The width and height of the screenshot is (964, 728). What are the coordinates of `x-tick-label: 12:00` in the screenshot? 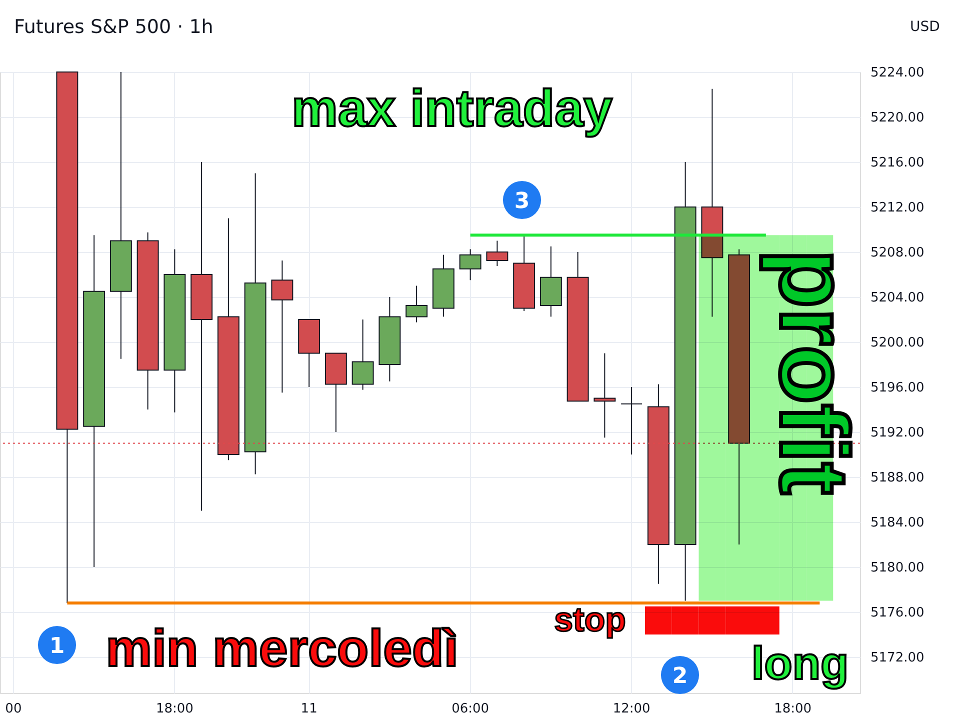 It's located at (631, 709).